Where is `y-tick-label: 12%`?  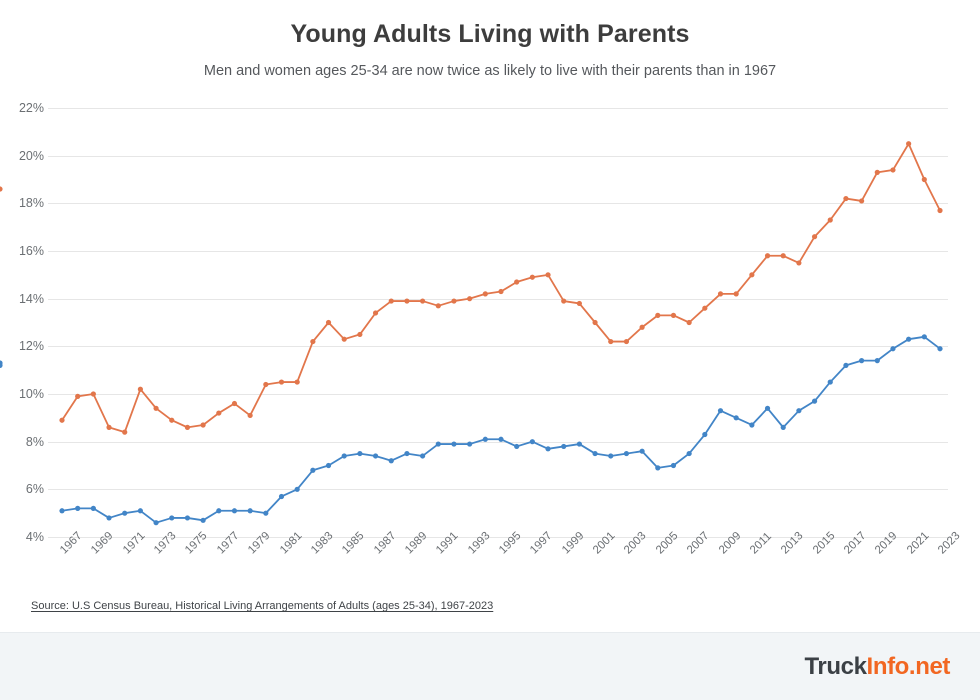 y-tick-label: 12% is located at coordinates (31, 346).